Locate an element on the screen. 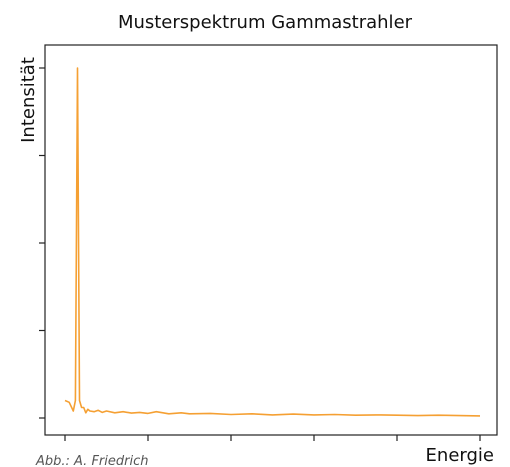 Image resolution: width=510 pixels, height=467 pixels. chart-title: Musterspektrum Gammastrahler is located at coordinates (265, 22).